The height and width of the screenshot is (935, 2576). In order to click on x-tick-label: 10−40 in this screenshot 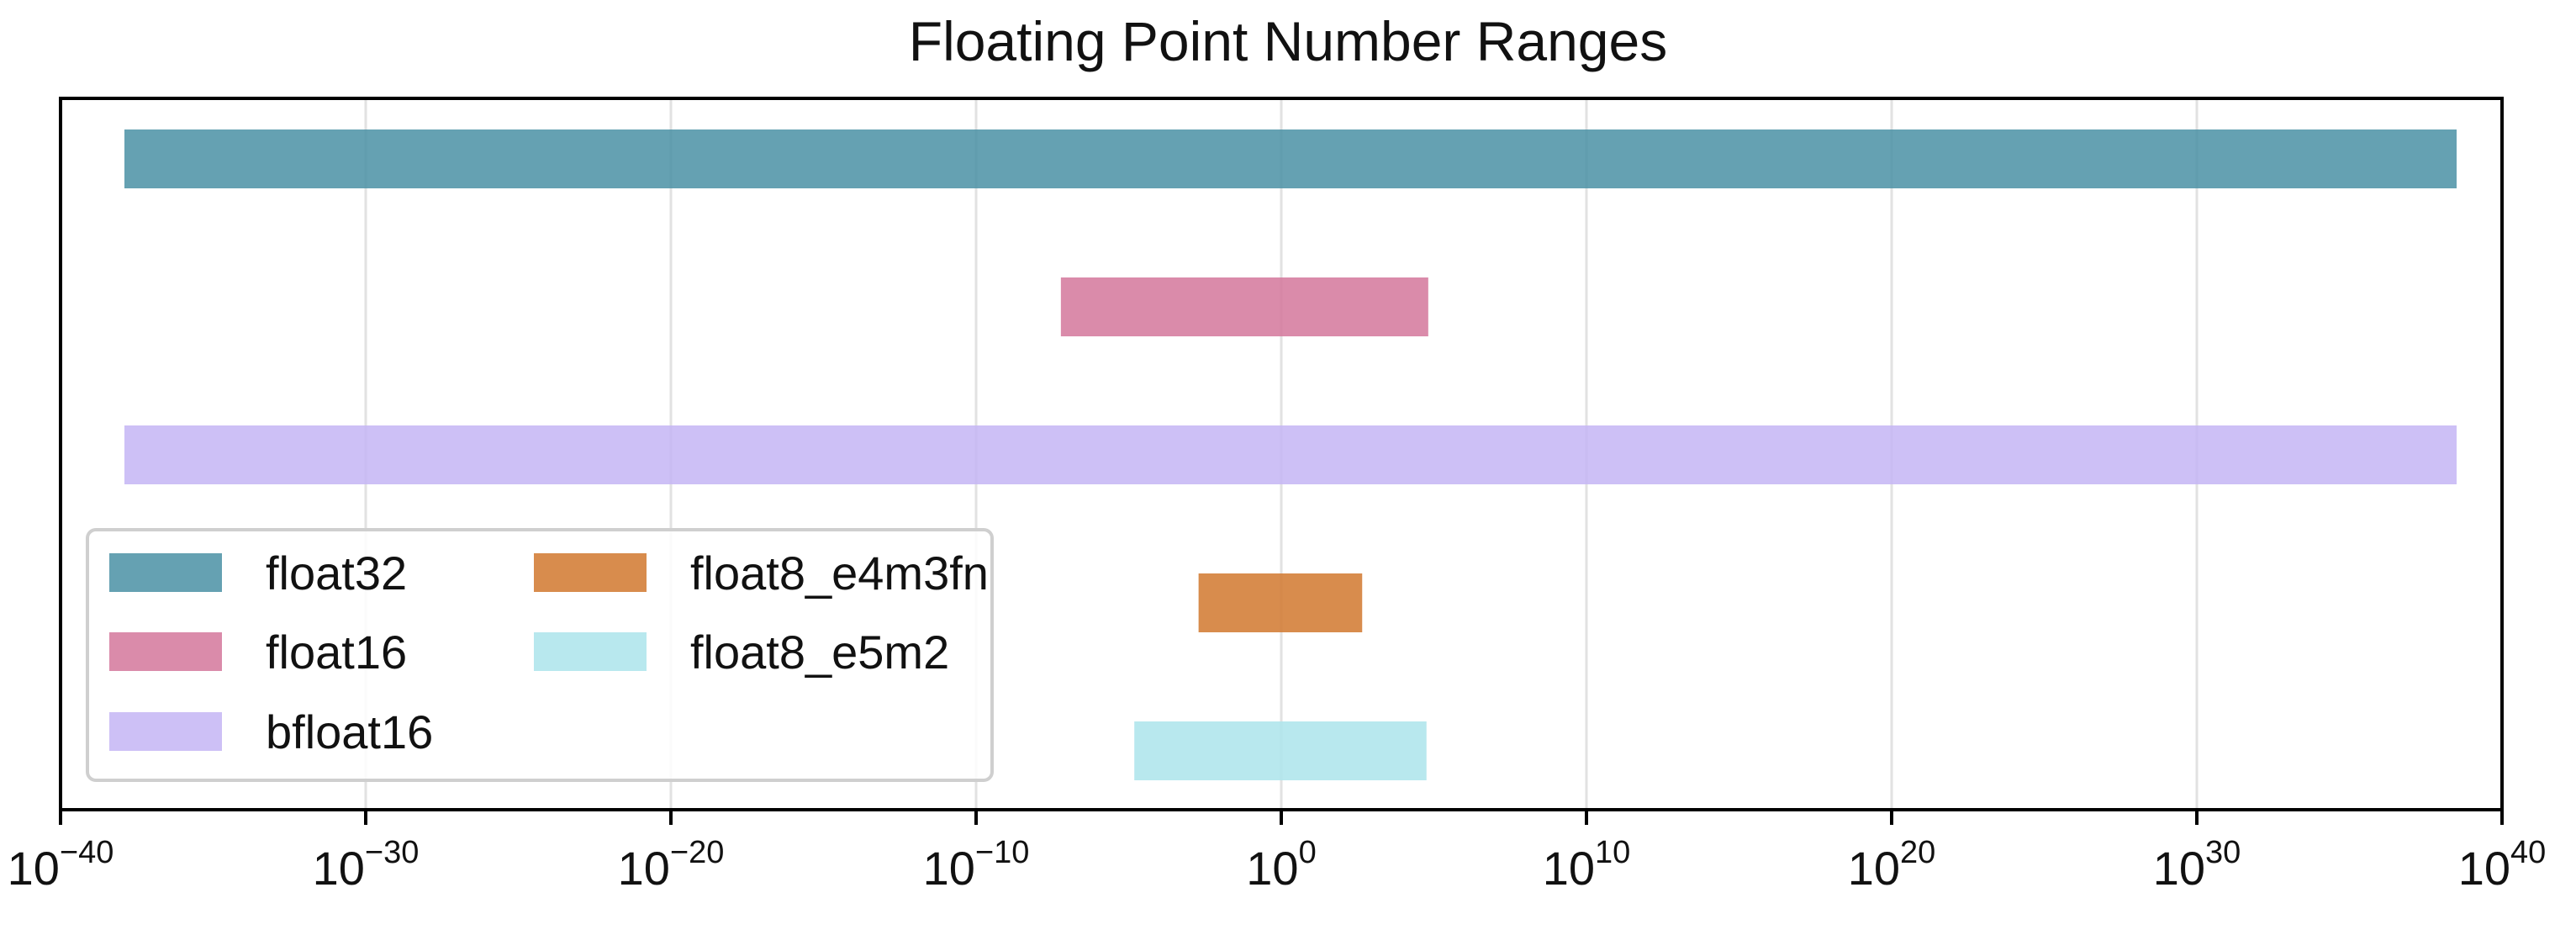, I will do `click(61, 865)`.